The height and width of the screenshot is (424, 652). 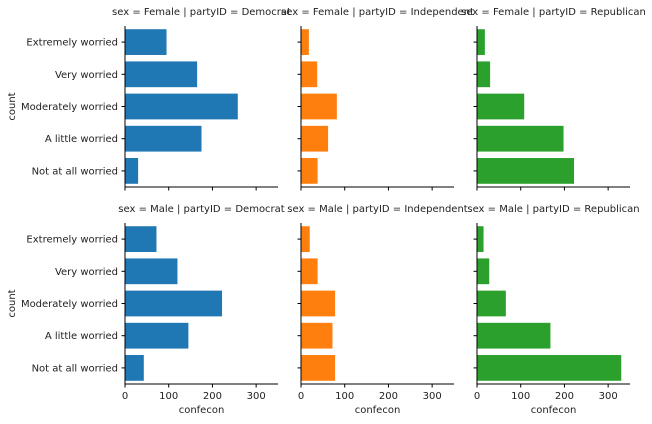 I want to click on panel-title: sex = Male | partyID = Democrat, so click(x=201, y=209).